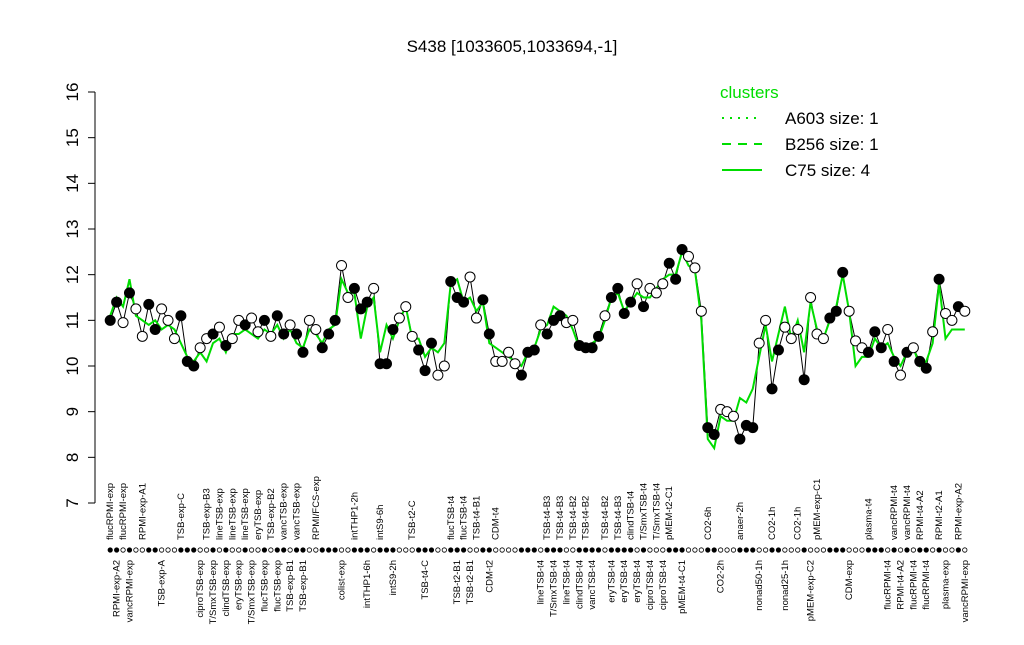 This screenshot has height=645, width=1024. I want to click on y-tick-label: 9, so click(72, 411).